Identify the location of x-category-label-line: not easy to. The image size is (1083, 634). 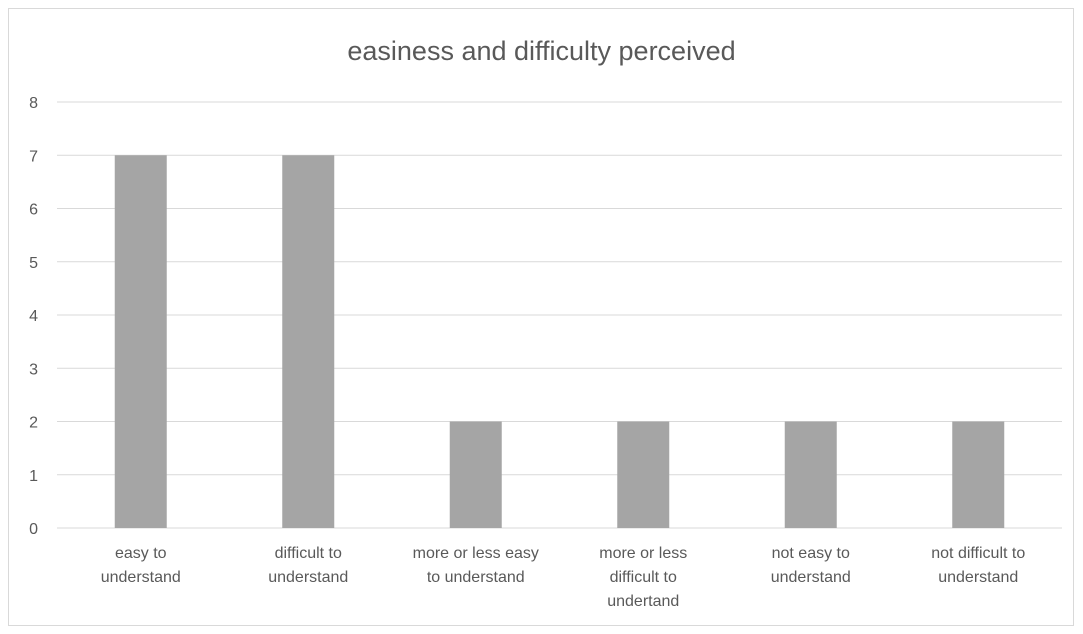
(811, 553).